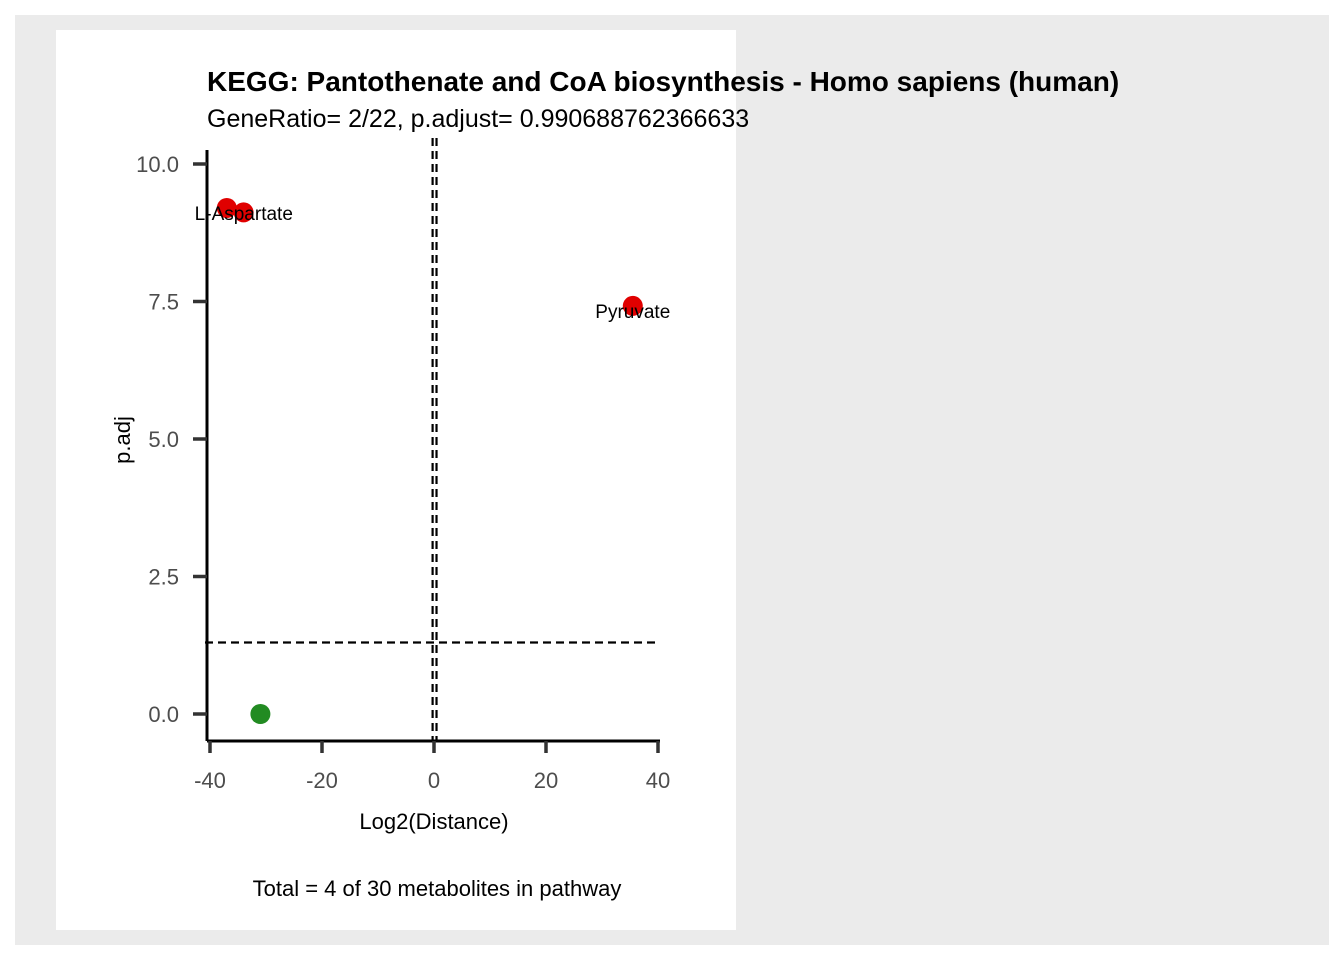  What do you see at coordinates (163, 439) in the screenshot?
I see `y-tick-label: 5.0` at bounding box center [163, 439].